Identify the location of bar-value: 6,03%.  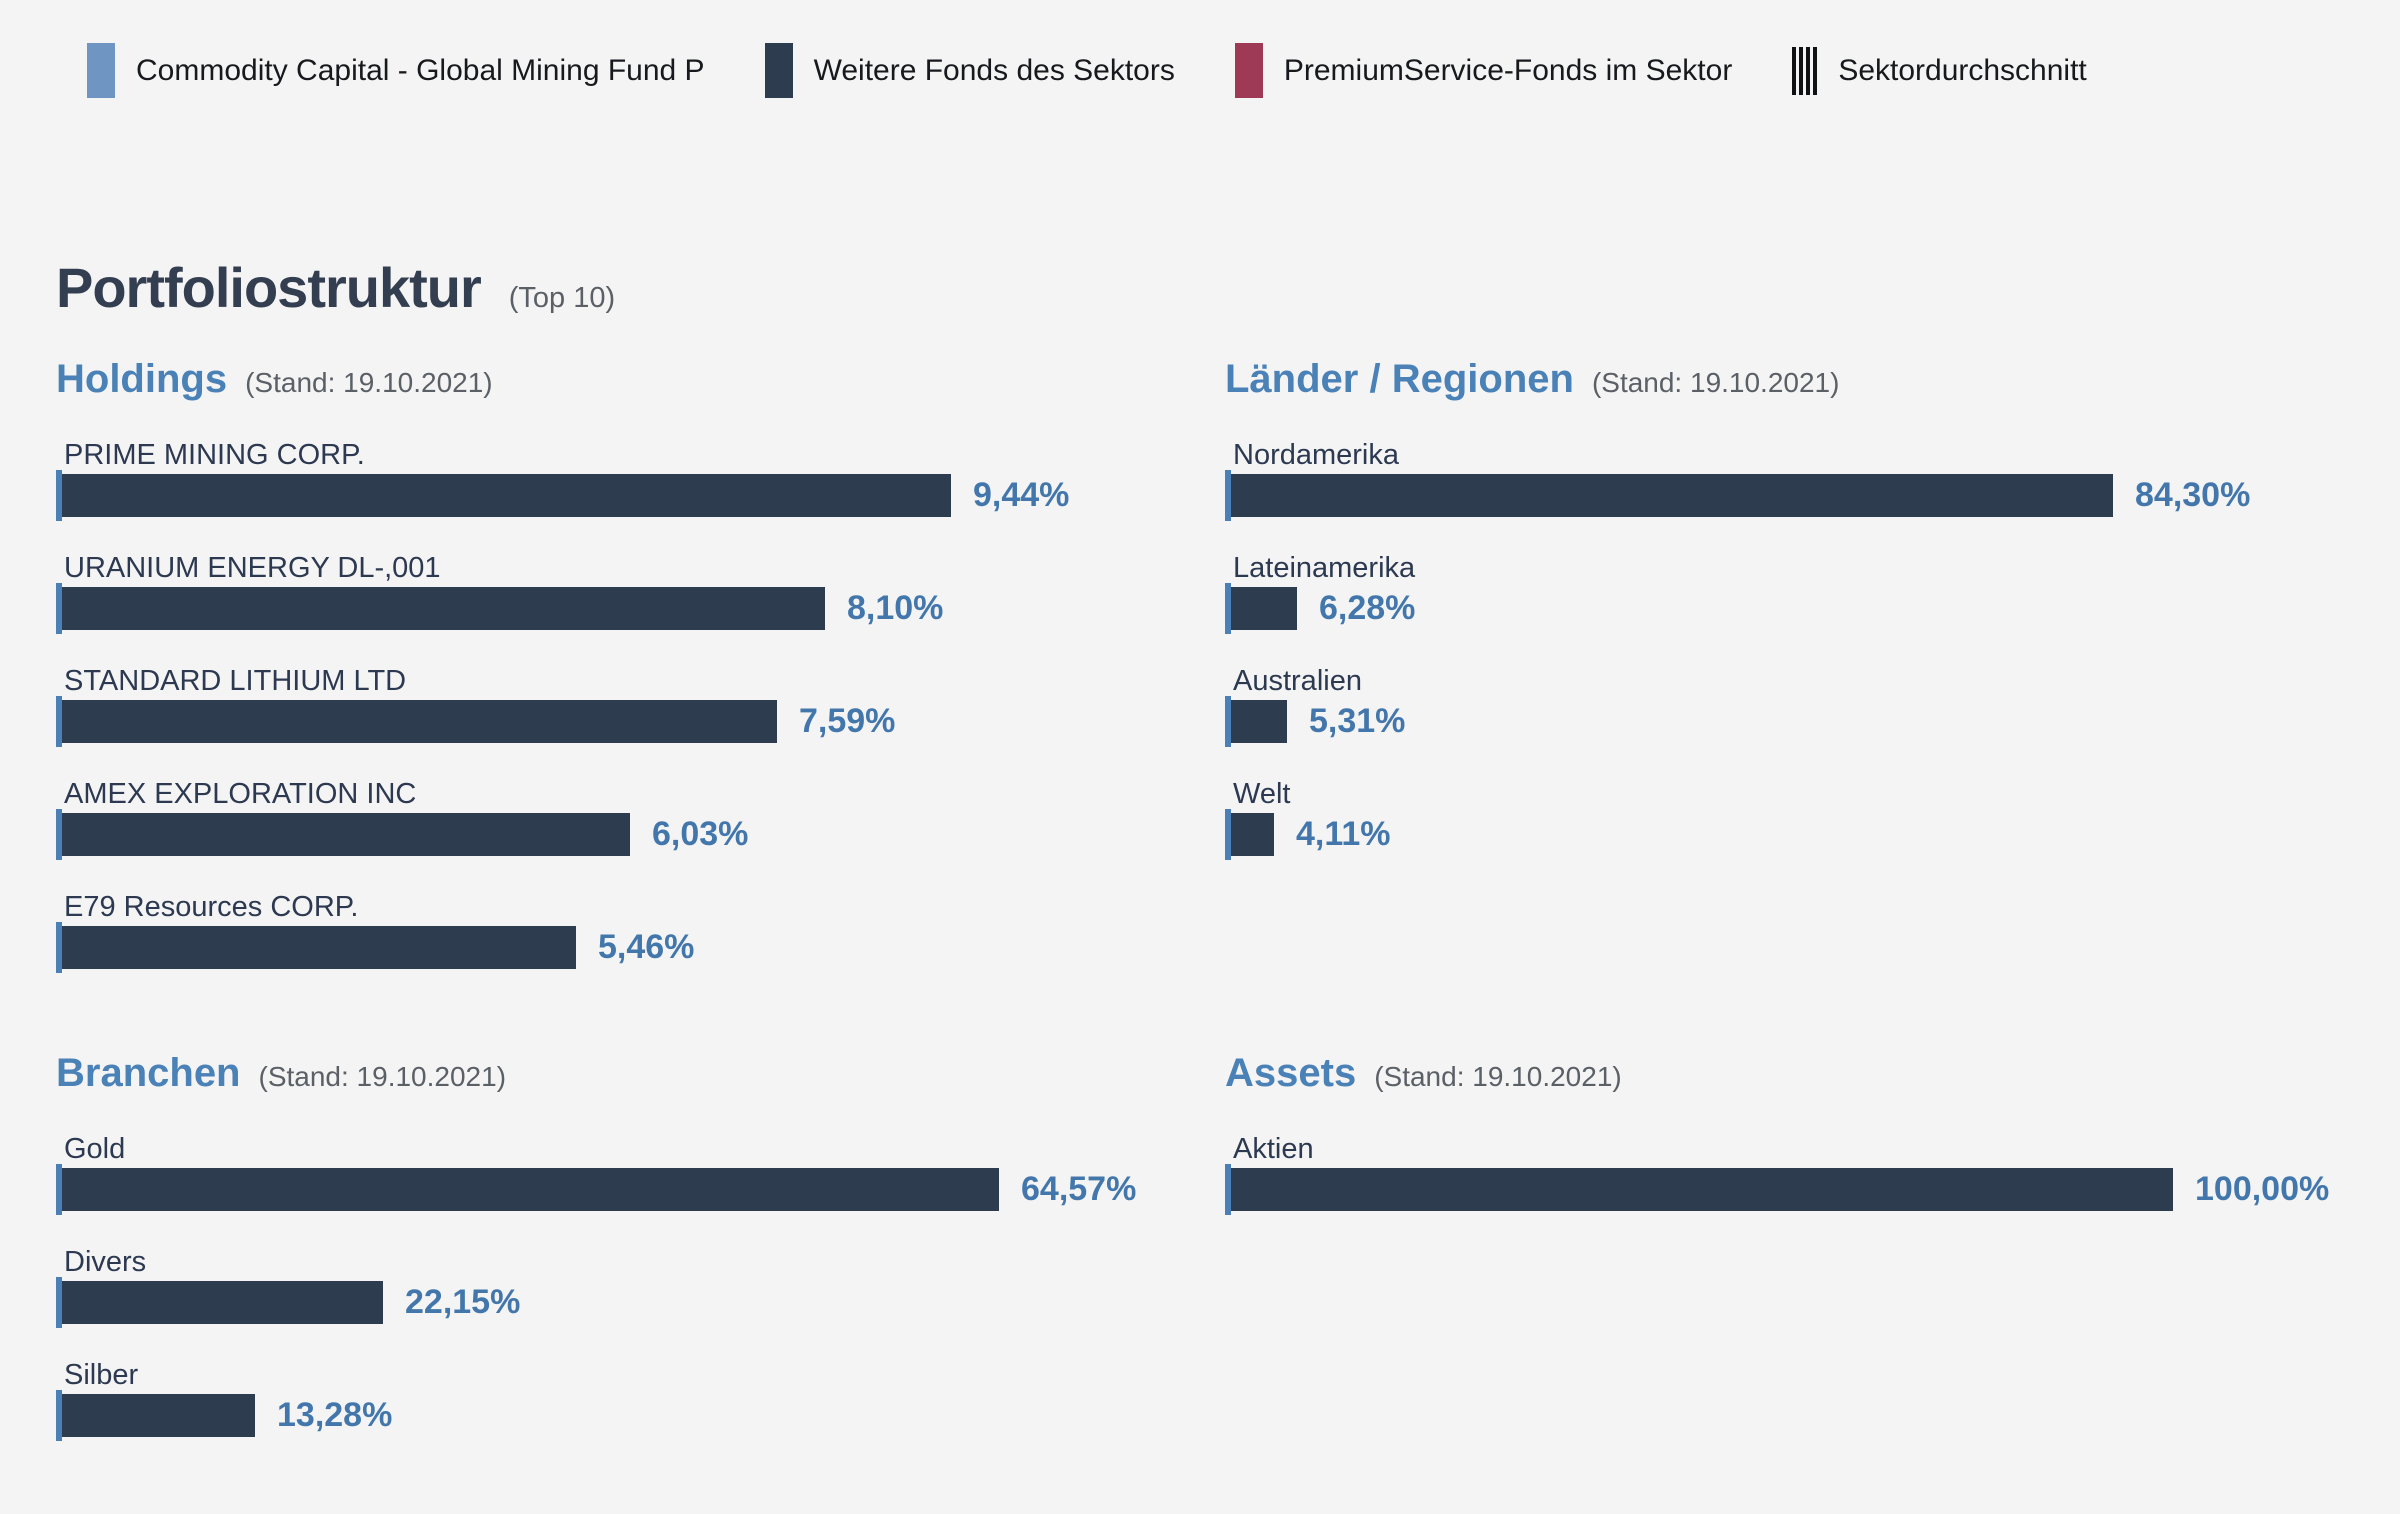
(700, 834).